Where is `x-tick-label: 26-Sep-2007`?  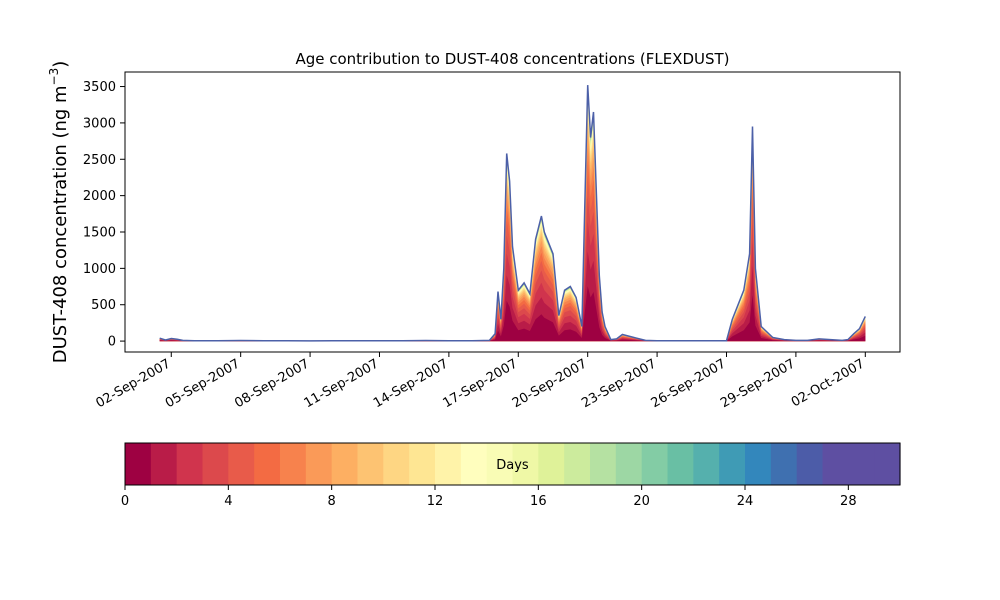 x-tick-label: 26-Sep-2007 is located at coordinates (689, 383).